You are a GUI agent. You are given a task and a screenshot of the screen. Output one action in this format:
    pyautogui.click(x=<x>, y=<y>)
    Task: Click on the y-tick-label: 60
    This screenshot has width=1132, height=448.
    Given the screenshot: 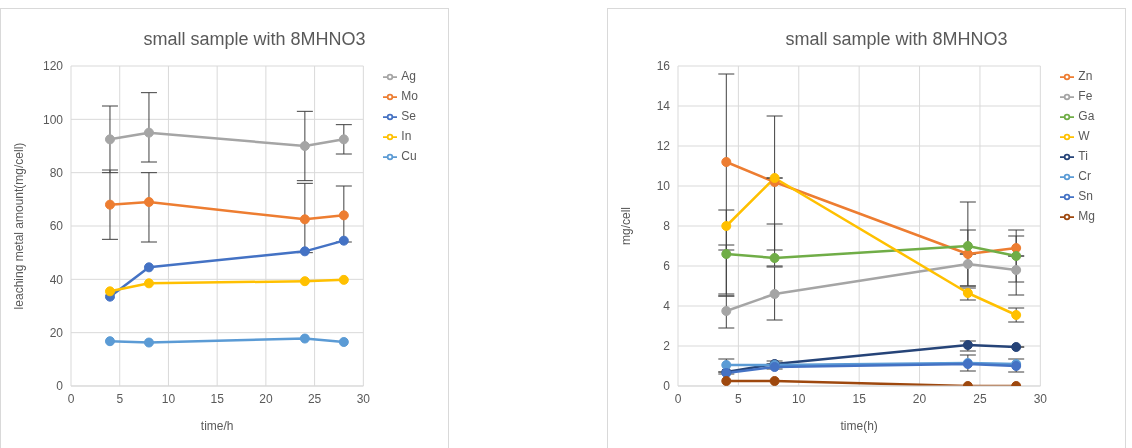 What is the action you would take?
    pyautogui.click(x=56, y=226)
    